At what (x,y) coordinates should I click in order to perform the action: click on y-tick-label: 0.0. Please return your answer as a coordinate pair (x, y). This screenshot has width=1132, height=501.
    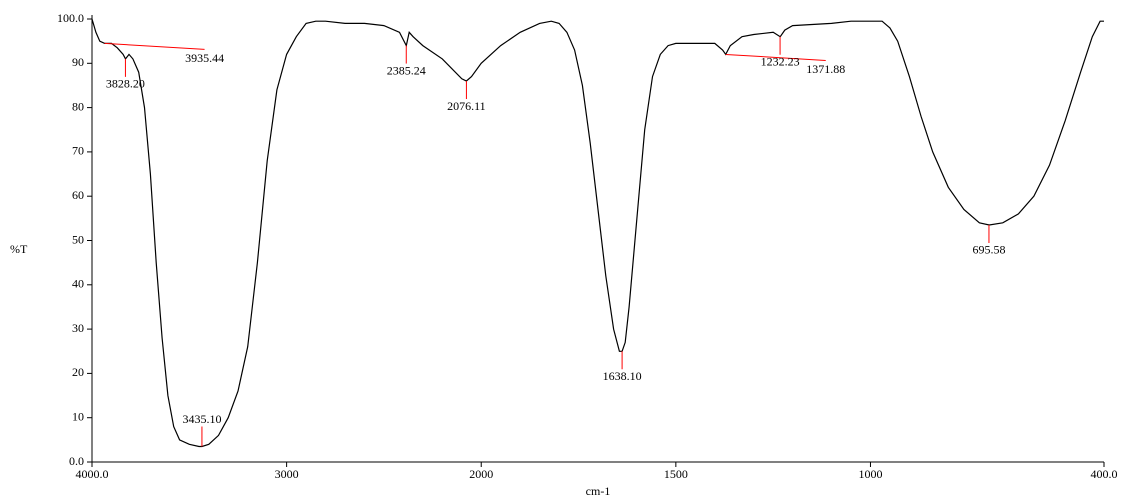
    Looking at the image, I should click on (76, 461).